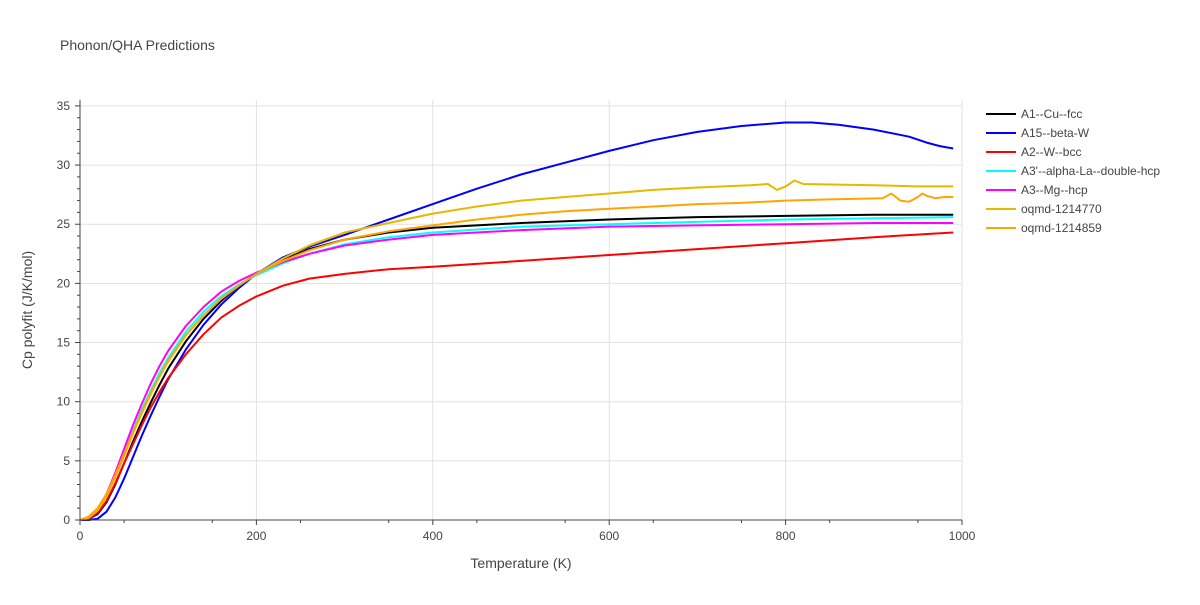 The image size is (1200, 605). I want to click on legend-item: A3'--alpha-La--double-hcp, so click(1073, 171).